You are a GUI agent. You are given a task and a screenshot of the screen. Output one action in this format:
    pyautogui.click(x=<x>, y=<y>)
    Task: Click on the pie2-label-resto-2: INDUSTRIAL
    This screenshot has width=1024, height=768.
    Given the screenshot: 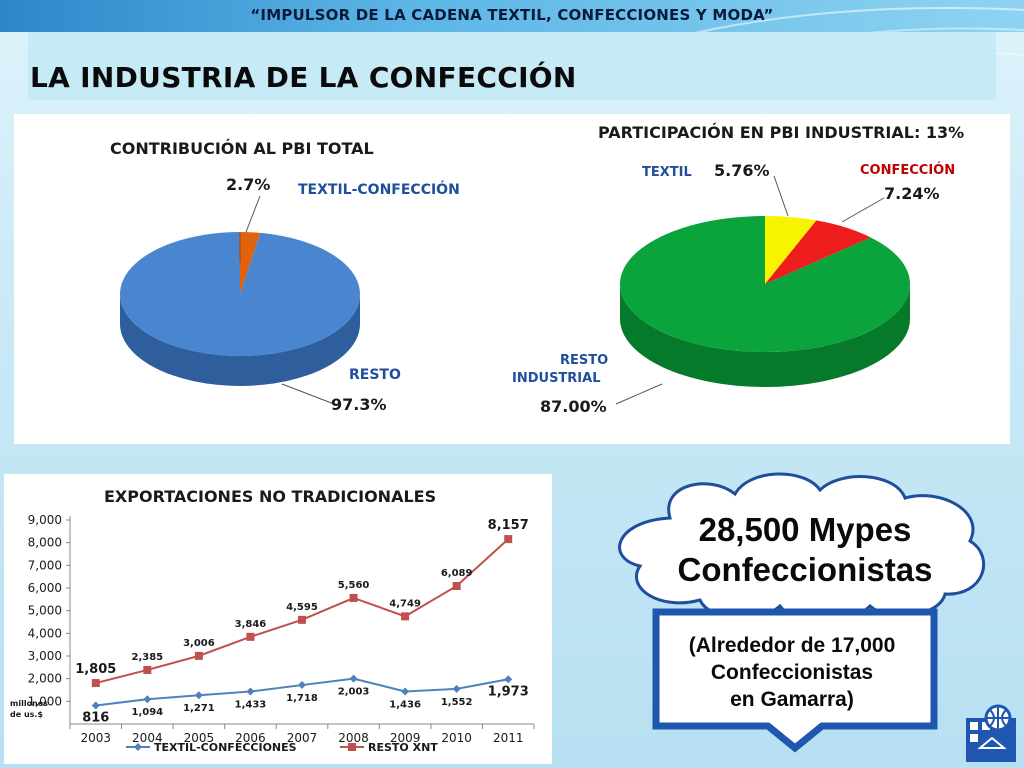 What is the action you would take?
    pyautogui.click(x=556, y=378)
    